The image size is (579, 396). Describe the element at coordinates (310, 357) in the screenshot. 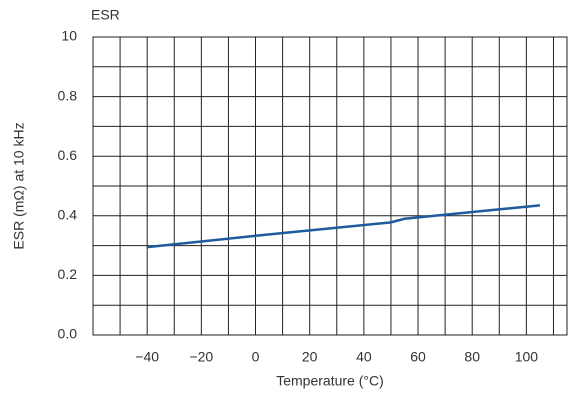

I see `x-tick-label: 20` at that location.